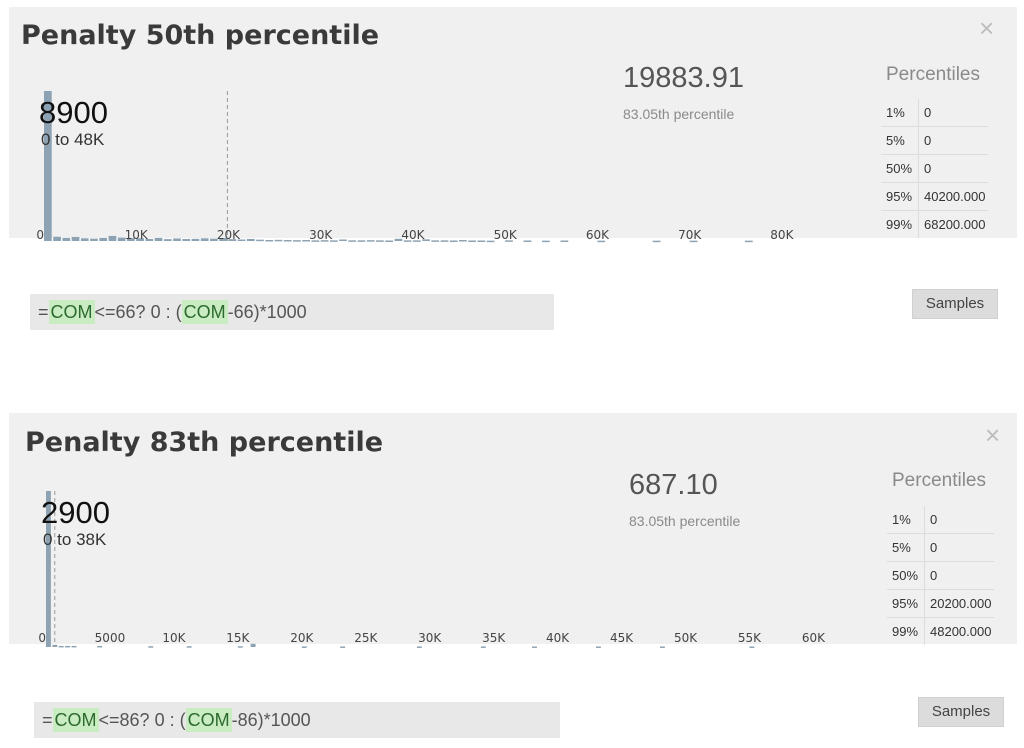  Describe the element at coordinates (73, 139) in the screenshot. I see `peak-range-label: 0 to 48K` at that location.